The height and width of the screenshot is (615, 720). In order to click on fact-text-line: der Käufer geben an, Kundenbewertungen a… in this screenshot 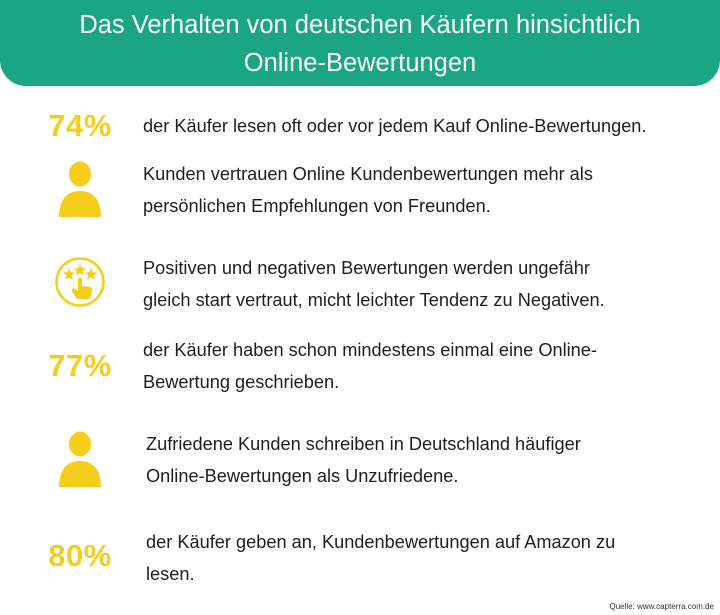, I will do `click(381, 542)`.